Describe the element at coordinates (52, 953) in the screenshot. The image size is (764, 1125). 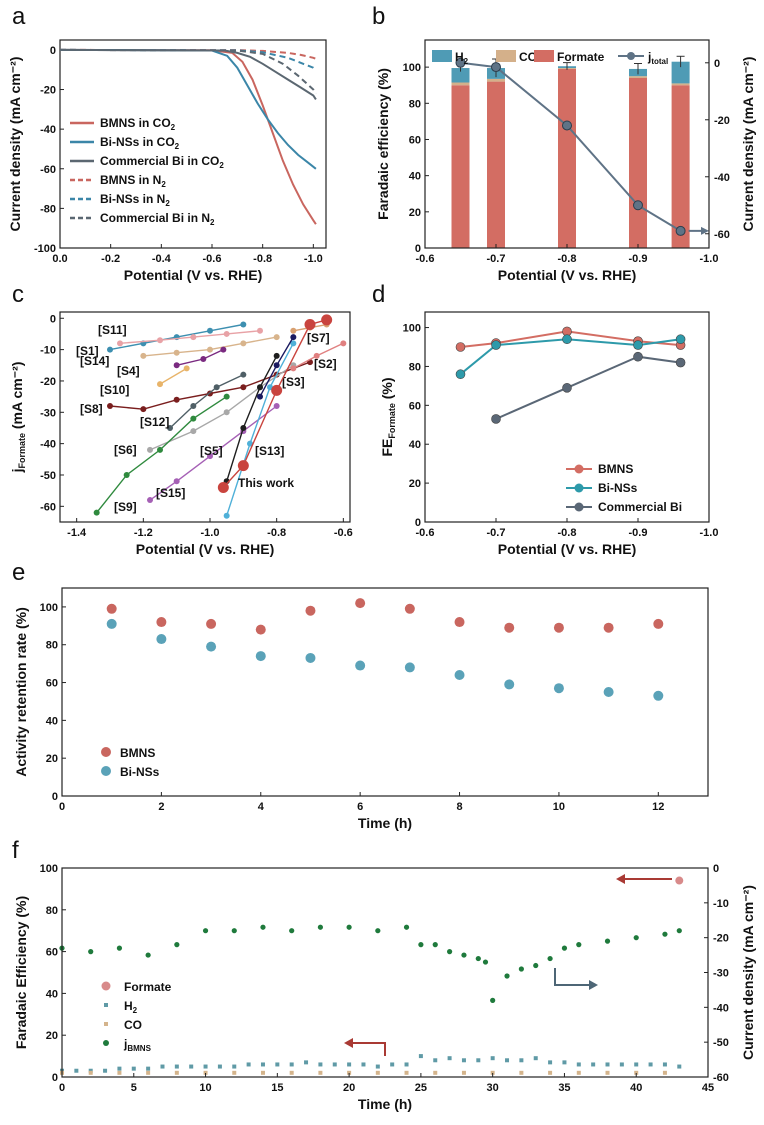
I see `panel-f-ytick-label: 60` at that location.